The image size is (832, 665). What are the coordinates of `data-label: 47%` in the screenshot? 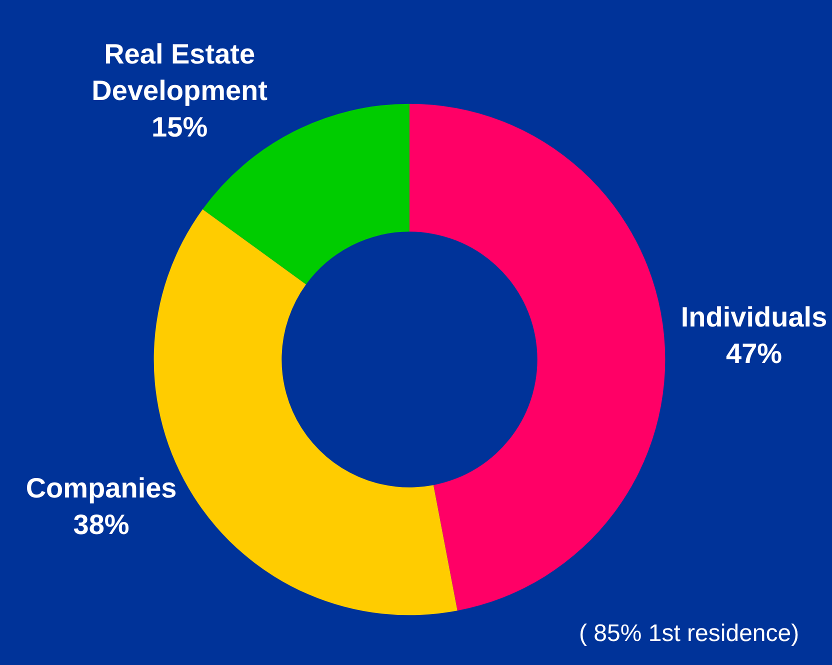 It's located at (754, 353).